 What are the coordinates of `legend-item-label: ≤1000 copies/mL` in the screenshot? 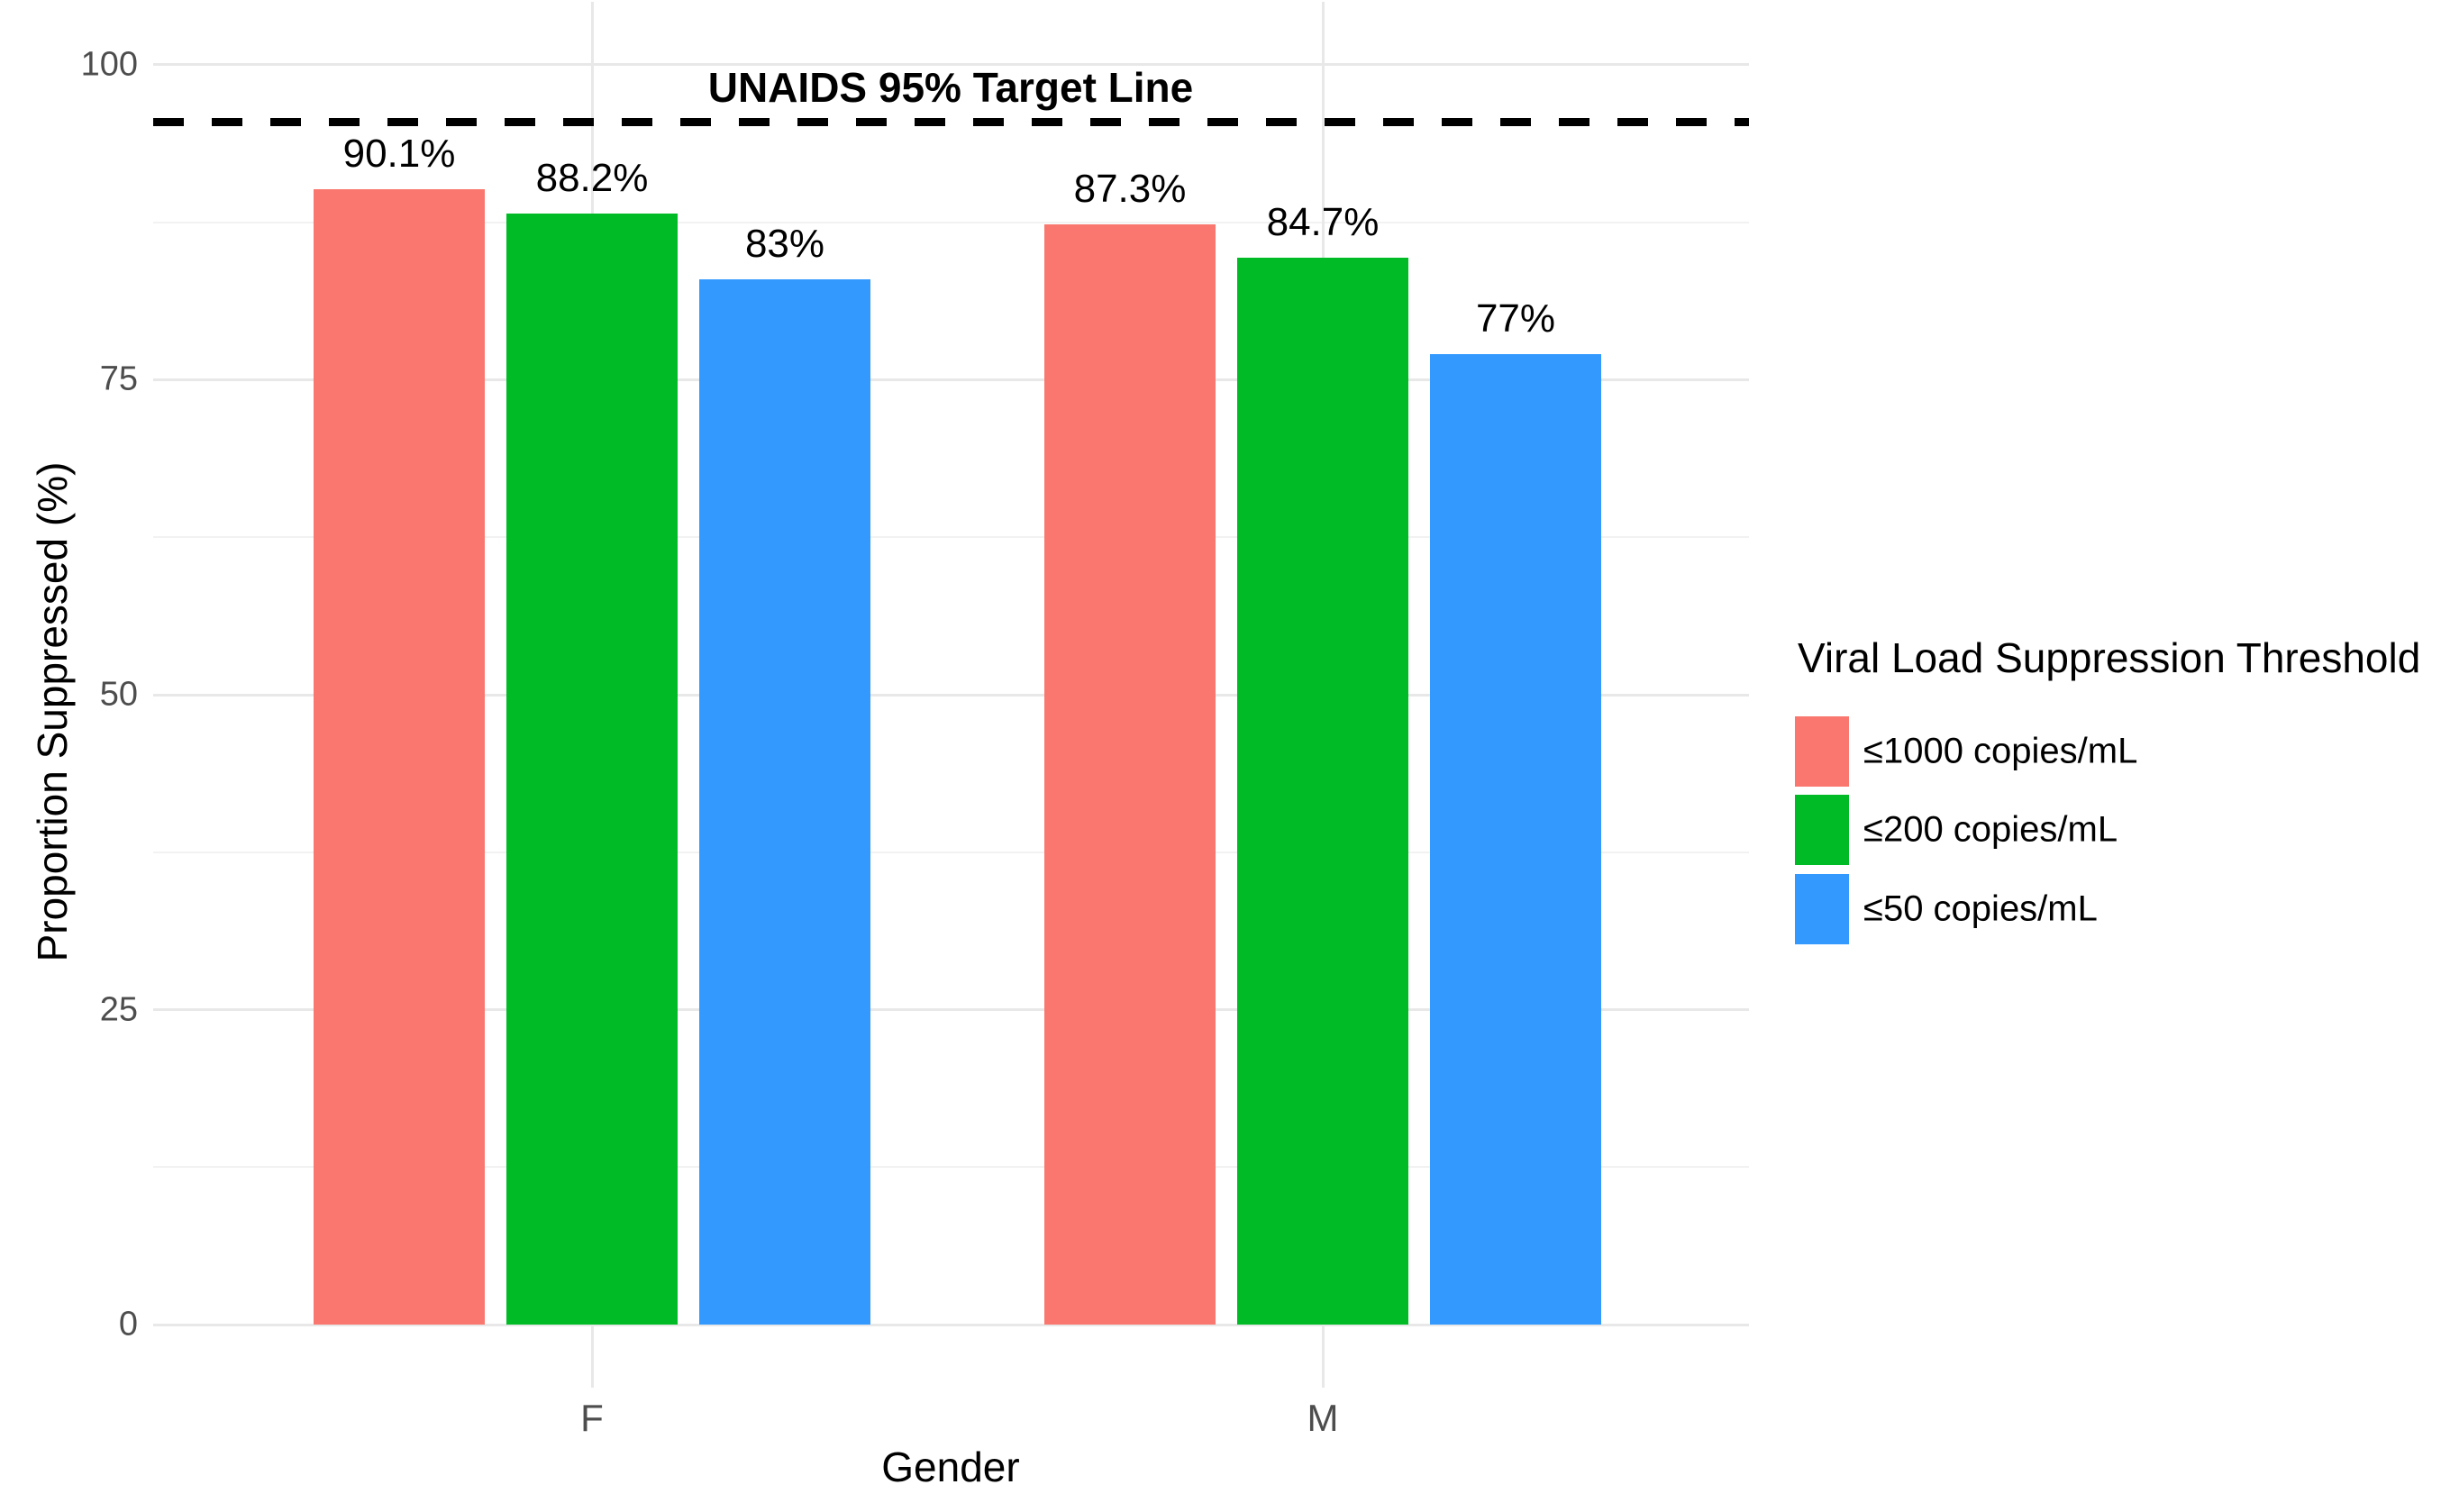 It's located at (2000, 751).